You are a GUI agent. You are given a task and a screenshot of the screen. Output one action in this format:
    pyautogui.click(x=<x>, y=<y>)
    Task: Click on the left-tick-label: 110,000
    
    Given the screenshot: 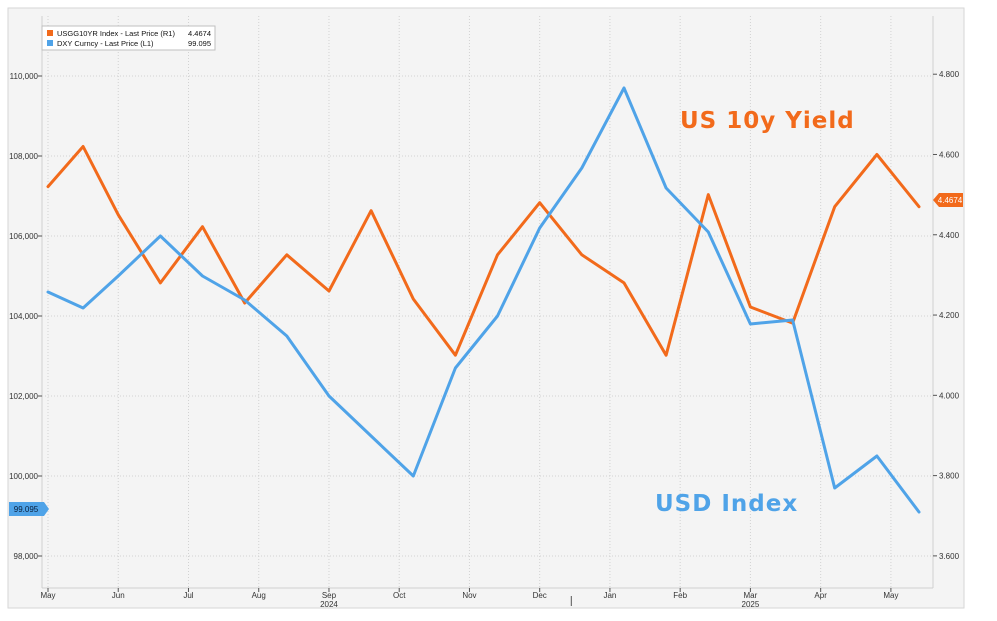 What is the action you would take?
    pyautogui.click(x=24, y=76)
    